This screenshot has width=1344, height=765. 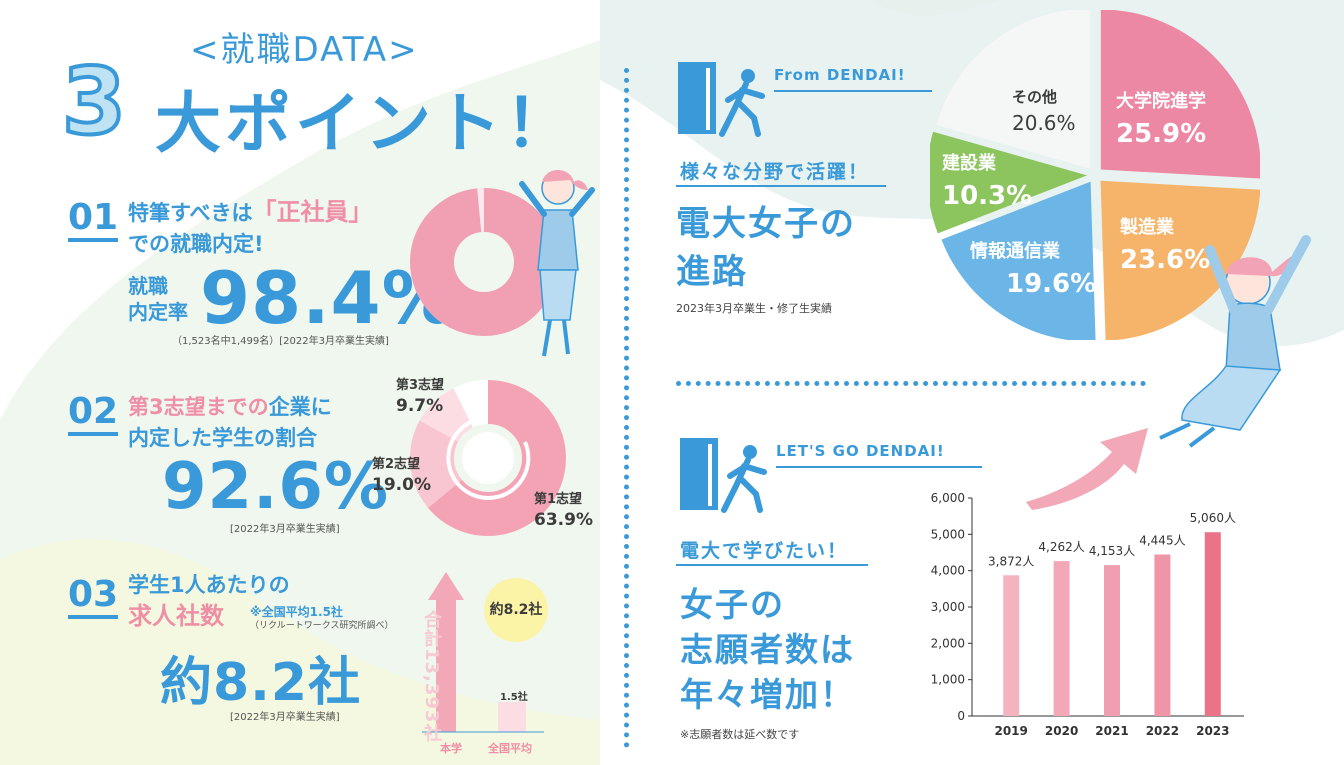 I want to click on pie-label-1-value: 23.6%, so click(x=1165, y=260).